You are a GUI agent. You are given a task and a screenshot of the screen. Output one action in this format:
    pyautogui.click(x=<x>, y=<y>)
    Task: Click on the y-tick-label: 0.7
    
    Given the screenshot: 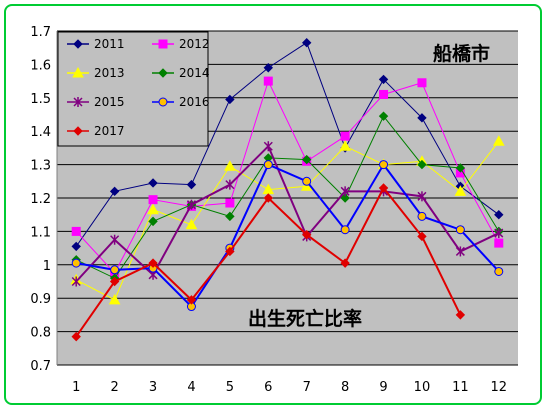 What is the action you would take?
    pyautogui.click(x=40, y=366)
    